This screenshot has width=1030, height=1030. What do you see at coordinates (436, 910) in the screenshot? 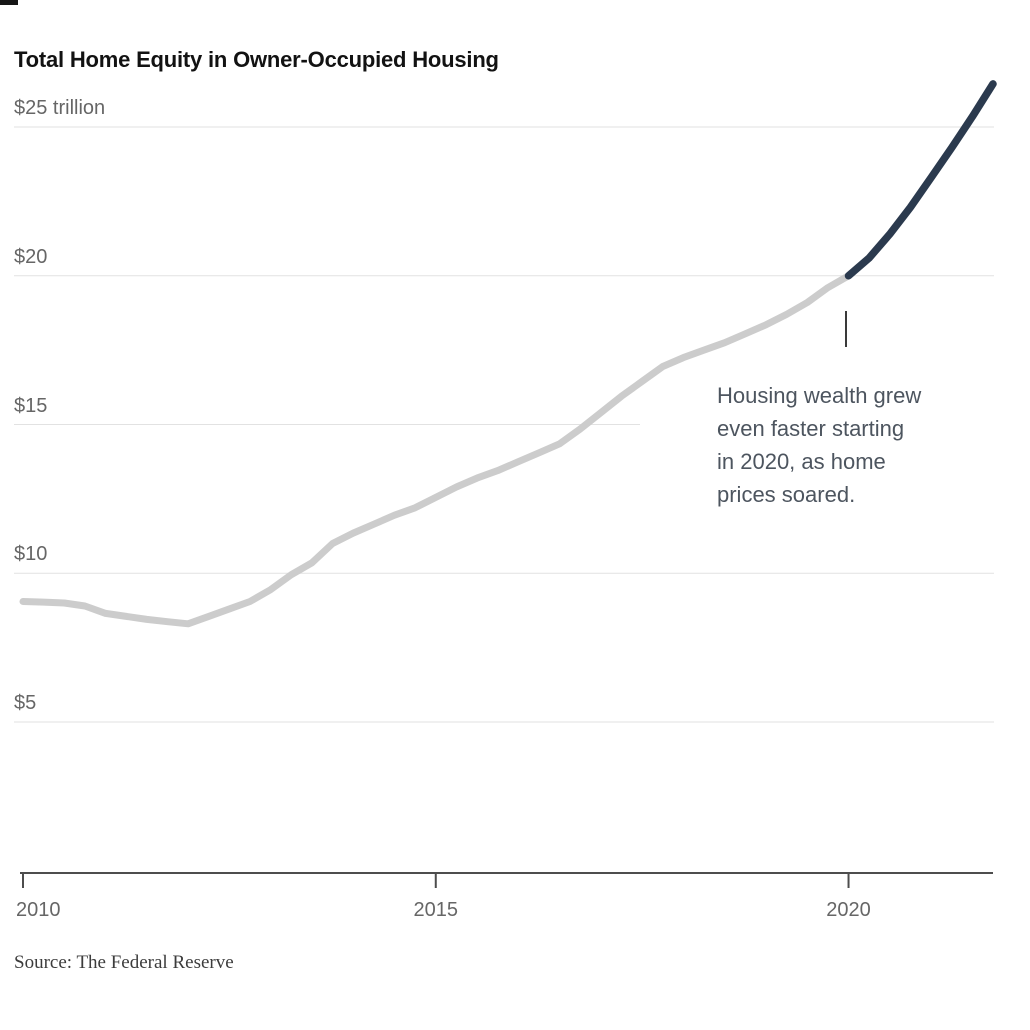
I see `x-tick-label-2015: 2015` at bounding box center [436, 910].